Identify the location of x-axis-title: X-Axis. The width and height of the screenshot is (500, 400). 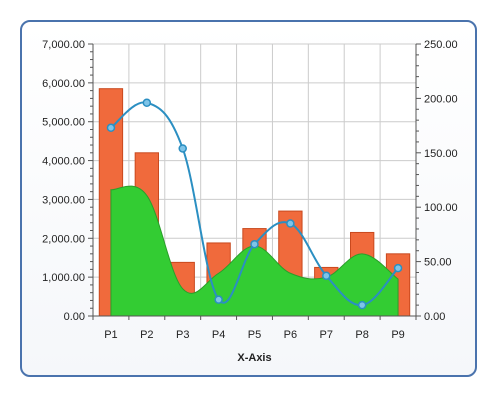
(254, 358).